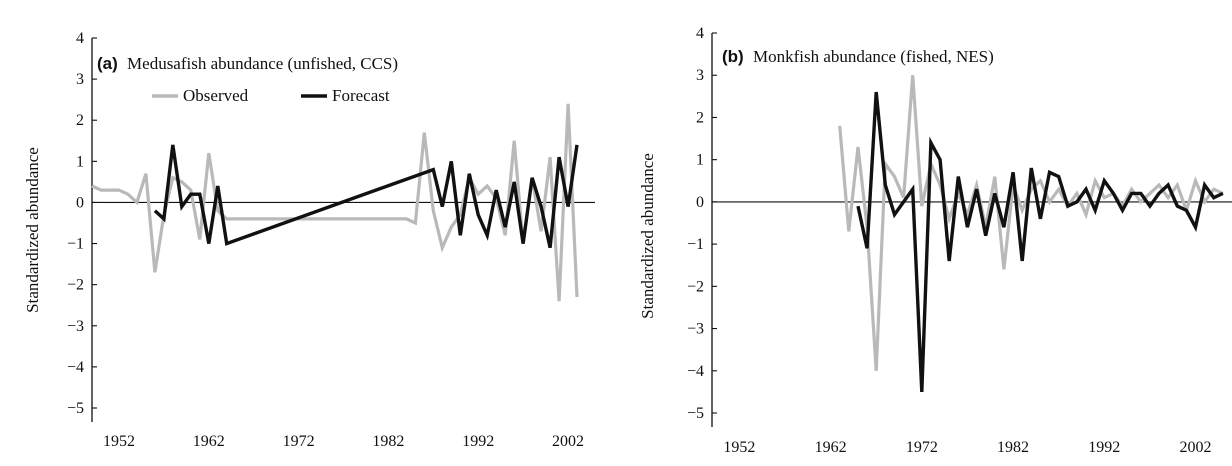  I want to click on panel-a-letter: (a), so click(107, 63).